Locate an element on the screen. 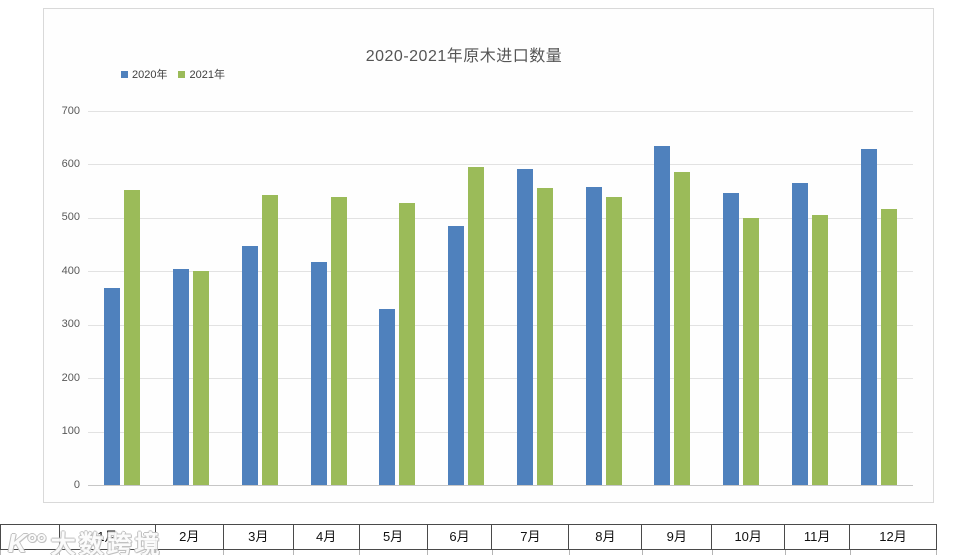  chart-title: 2020-2021年原木进口数量 is located at coordinates (464, 56).